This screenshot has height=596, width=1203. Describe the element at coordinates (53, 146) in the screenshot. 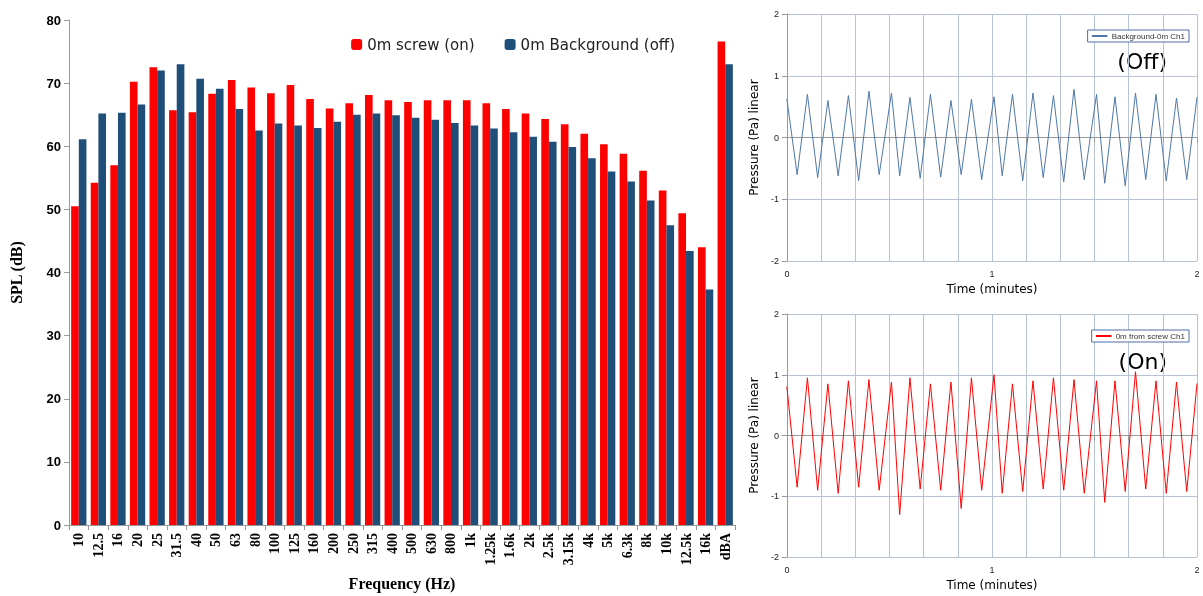

I see `y-tick-label: 60` at that location.